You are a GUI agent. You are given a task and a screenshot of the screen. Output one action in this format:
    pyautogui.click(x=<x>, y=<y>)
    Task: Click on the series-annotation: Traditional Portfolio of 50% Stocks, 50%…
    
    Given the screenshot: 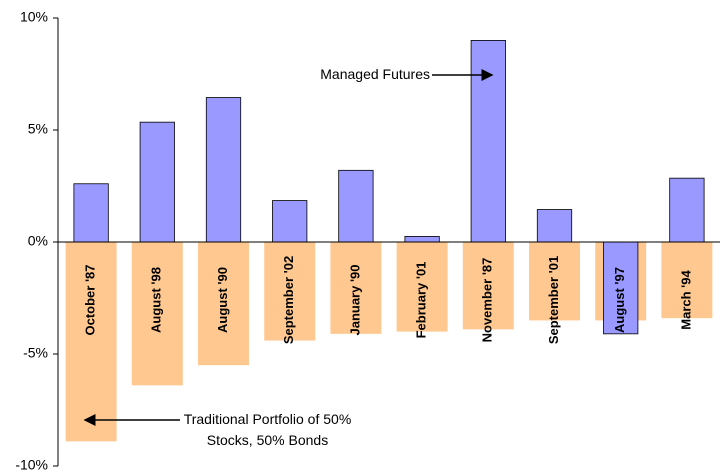 What is the action you would take?
    pyautogui.click(x=267, y=429)
    